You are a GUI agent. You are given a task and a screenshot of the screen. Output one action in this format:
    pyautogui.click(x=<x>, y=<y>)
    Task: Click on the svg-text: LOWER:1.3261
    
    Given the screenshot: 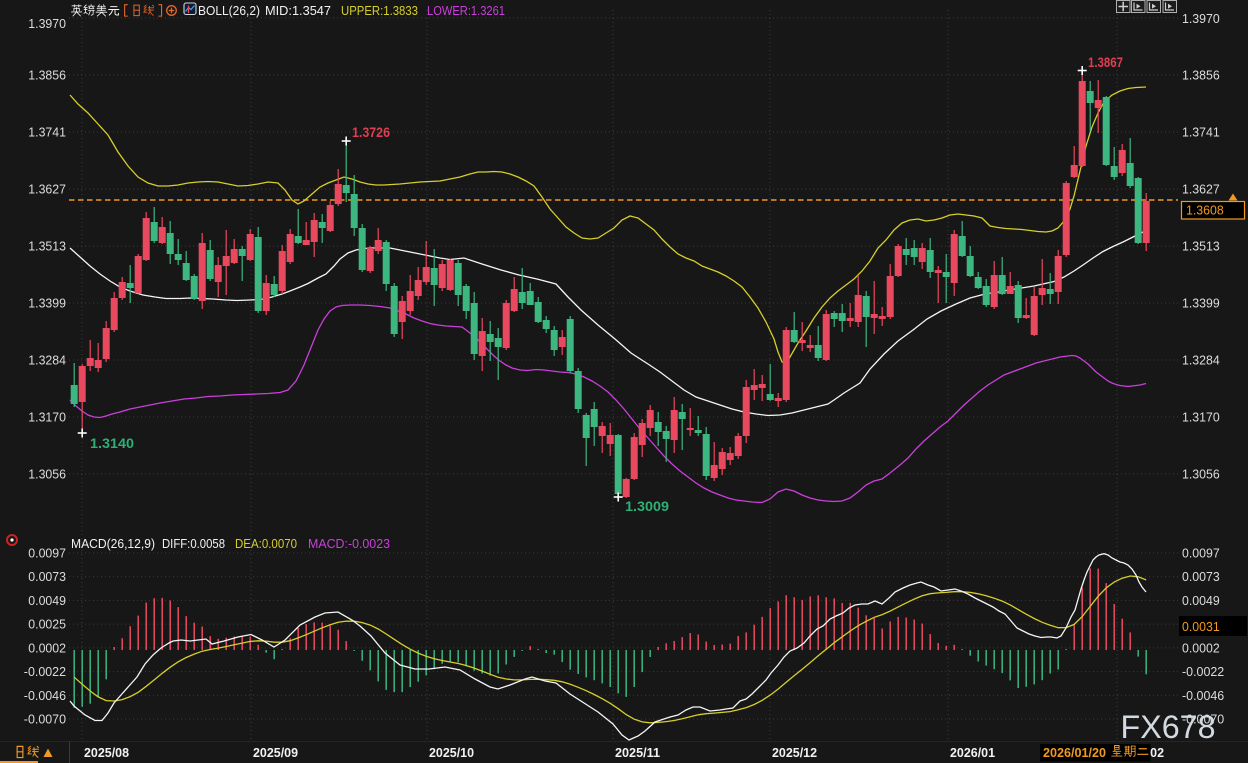 What is the action you would take?
    pyautogui.click(x=466, y=10)
    